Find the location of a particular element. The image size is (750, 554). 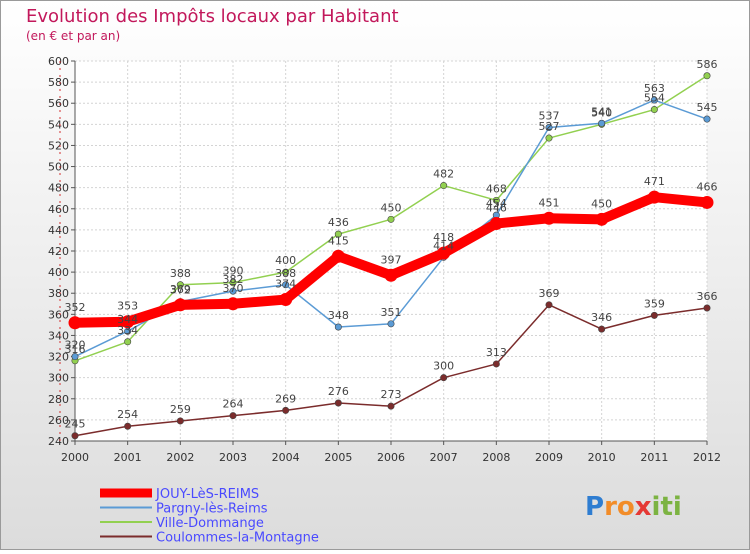

y-tick-label: 460 is located at coordinates (58, 209).